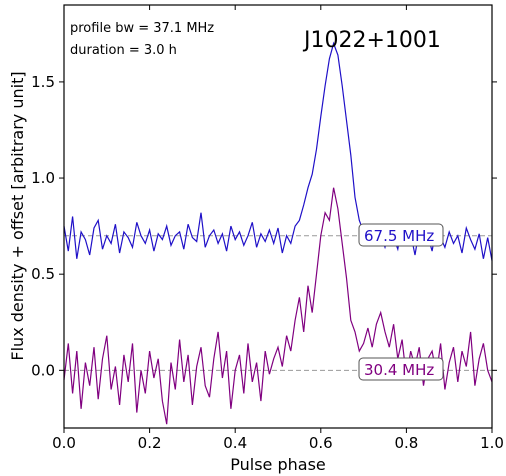  What do you see at coordinates (142, 28) in the screenshot?
I see `annotation-profile-bw: profile bw = 37.1 MHz` at bounding box center [142, 28].